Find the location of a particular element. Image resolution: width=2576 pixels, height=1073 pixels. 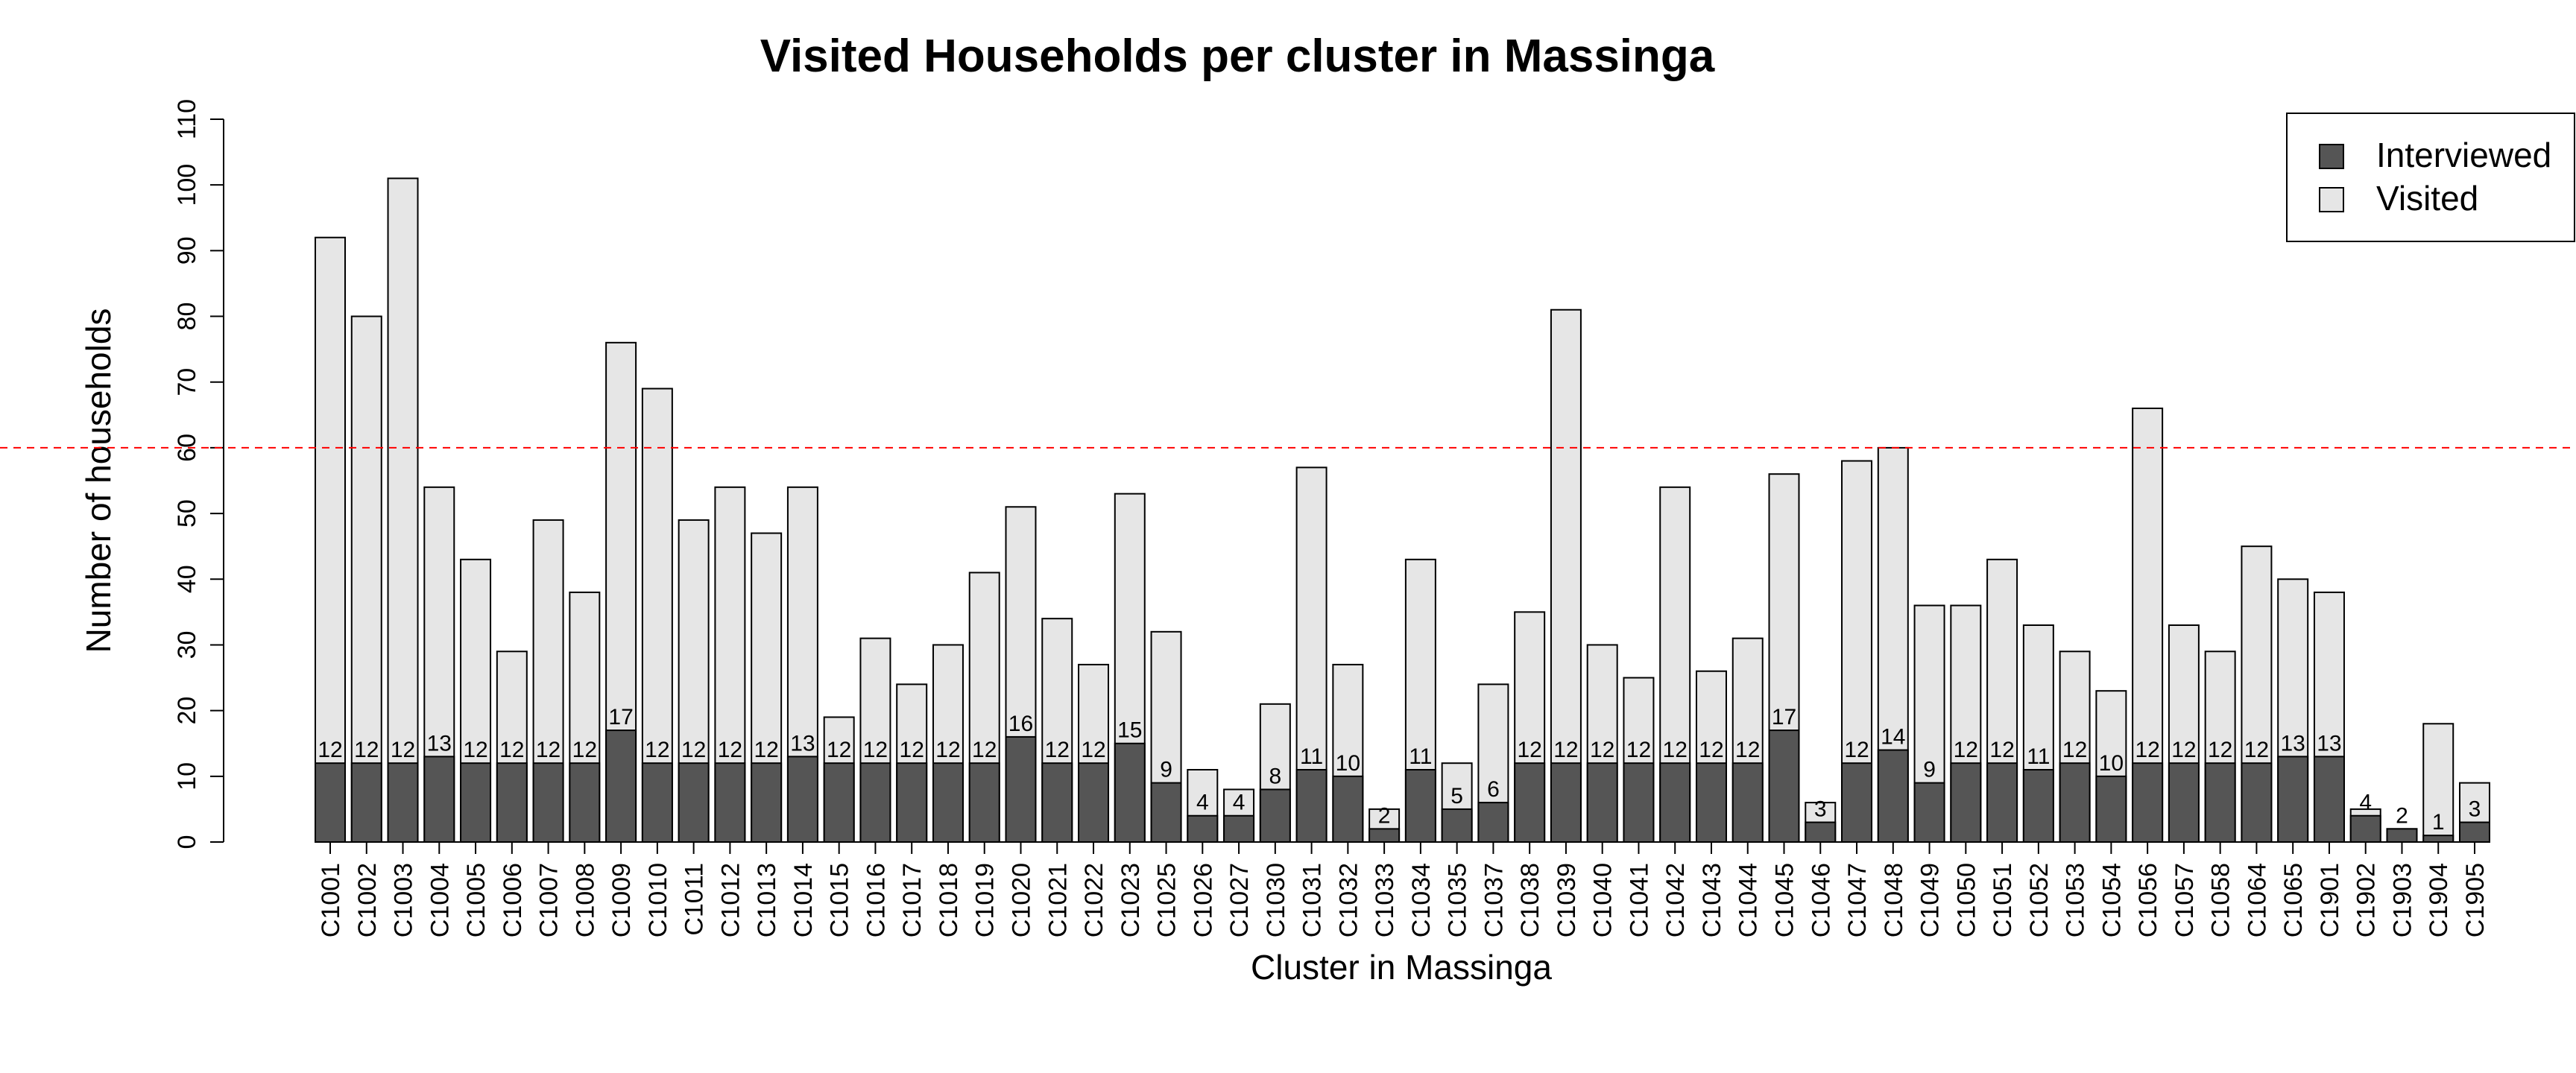

bar-interviewed-C1031 is located at coordinates (1311, 806).